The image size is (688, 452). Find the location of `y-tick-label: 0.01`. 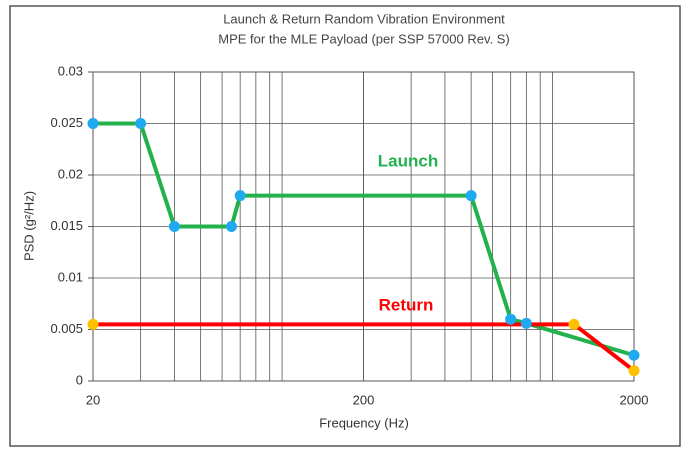

y-tick-label: 0.01 is located at coordinates (70, 276).